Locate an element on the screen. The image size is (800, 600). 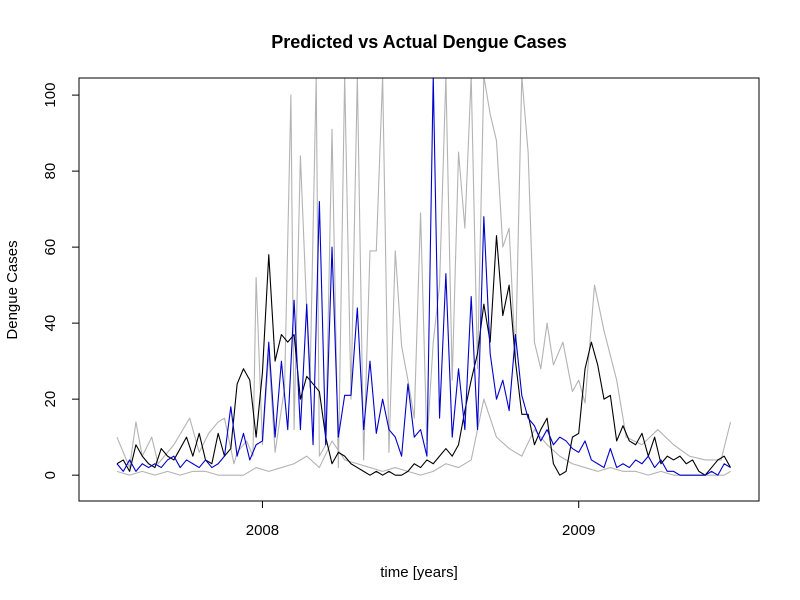
y-tick-label-80: 80 is located at coordinates (50, 171).